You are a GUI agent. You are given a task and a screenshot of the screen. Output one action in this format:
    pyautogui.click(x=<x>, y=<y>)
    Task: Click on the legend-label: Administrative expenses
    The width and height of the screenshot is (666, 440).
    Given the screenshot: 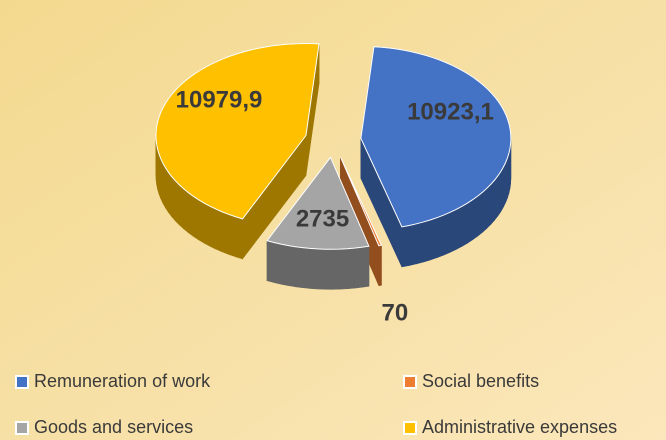 What is the action you would take?
    pyautogui.click(x=519, y=427)
    